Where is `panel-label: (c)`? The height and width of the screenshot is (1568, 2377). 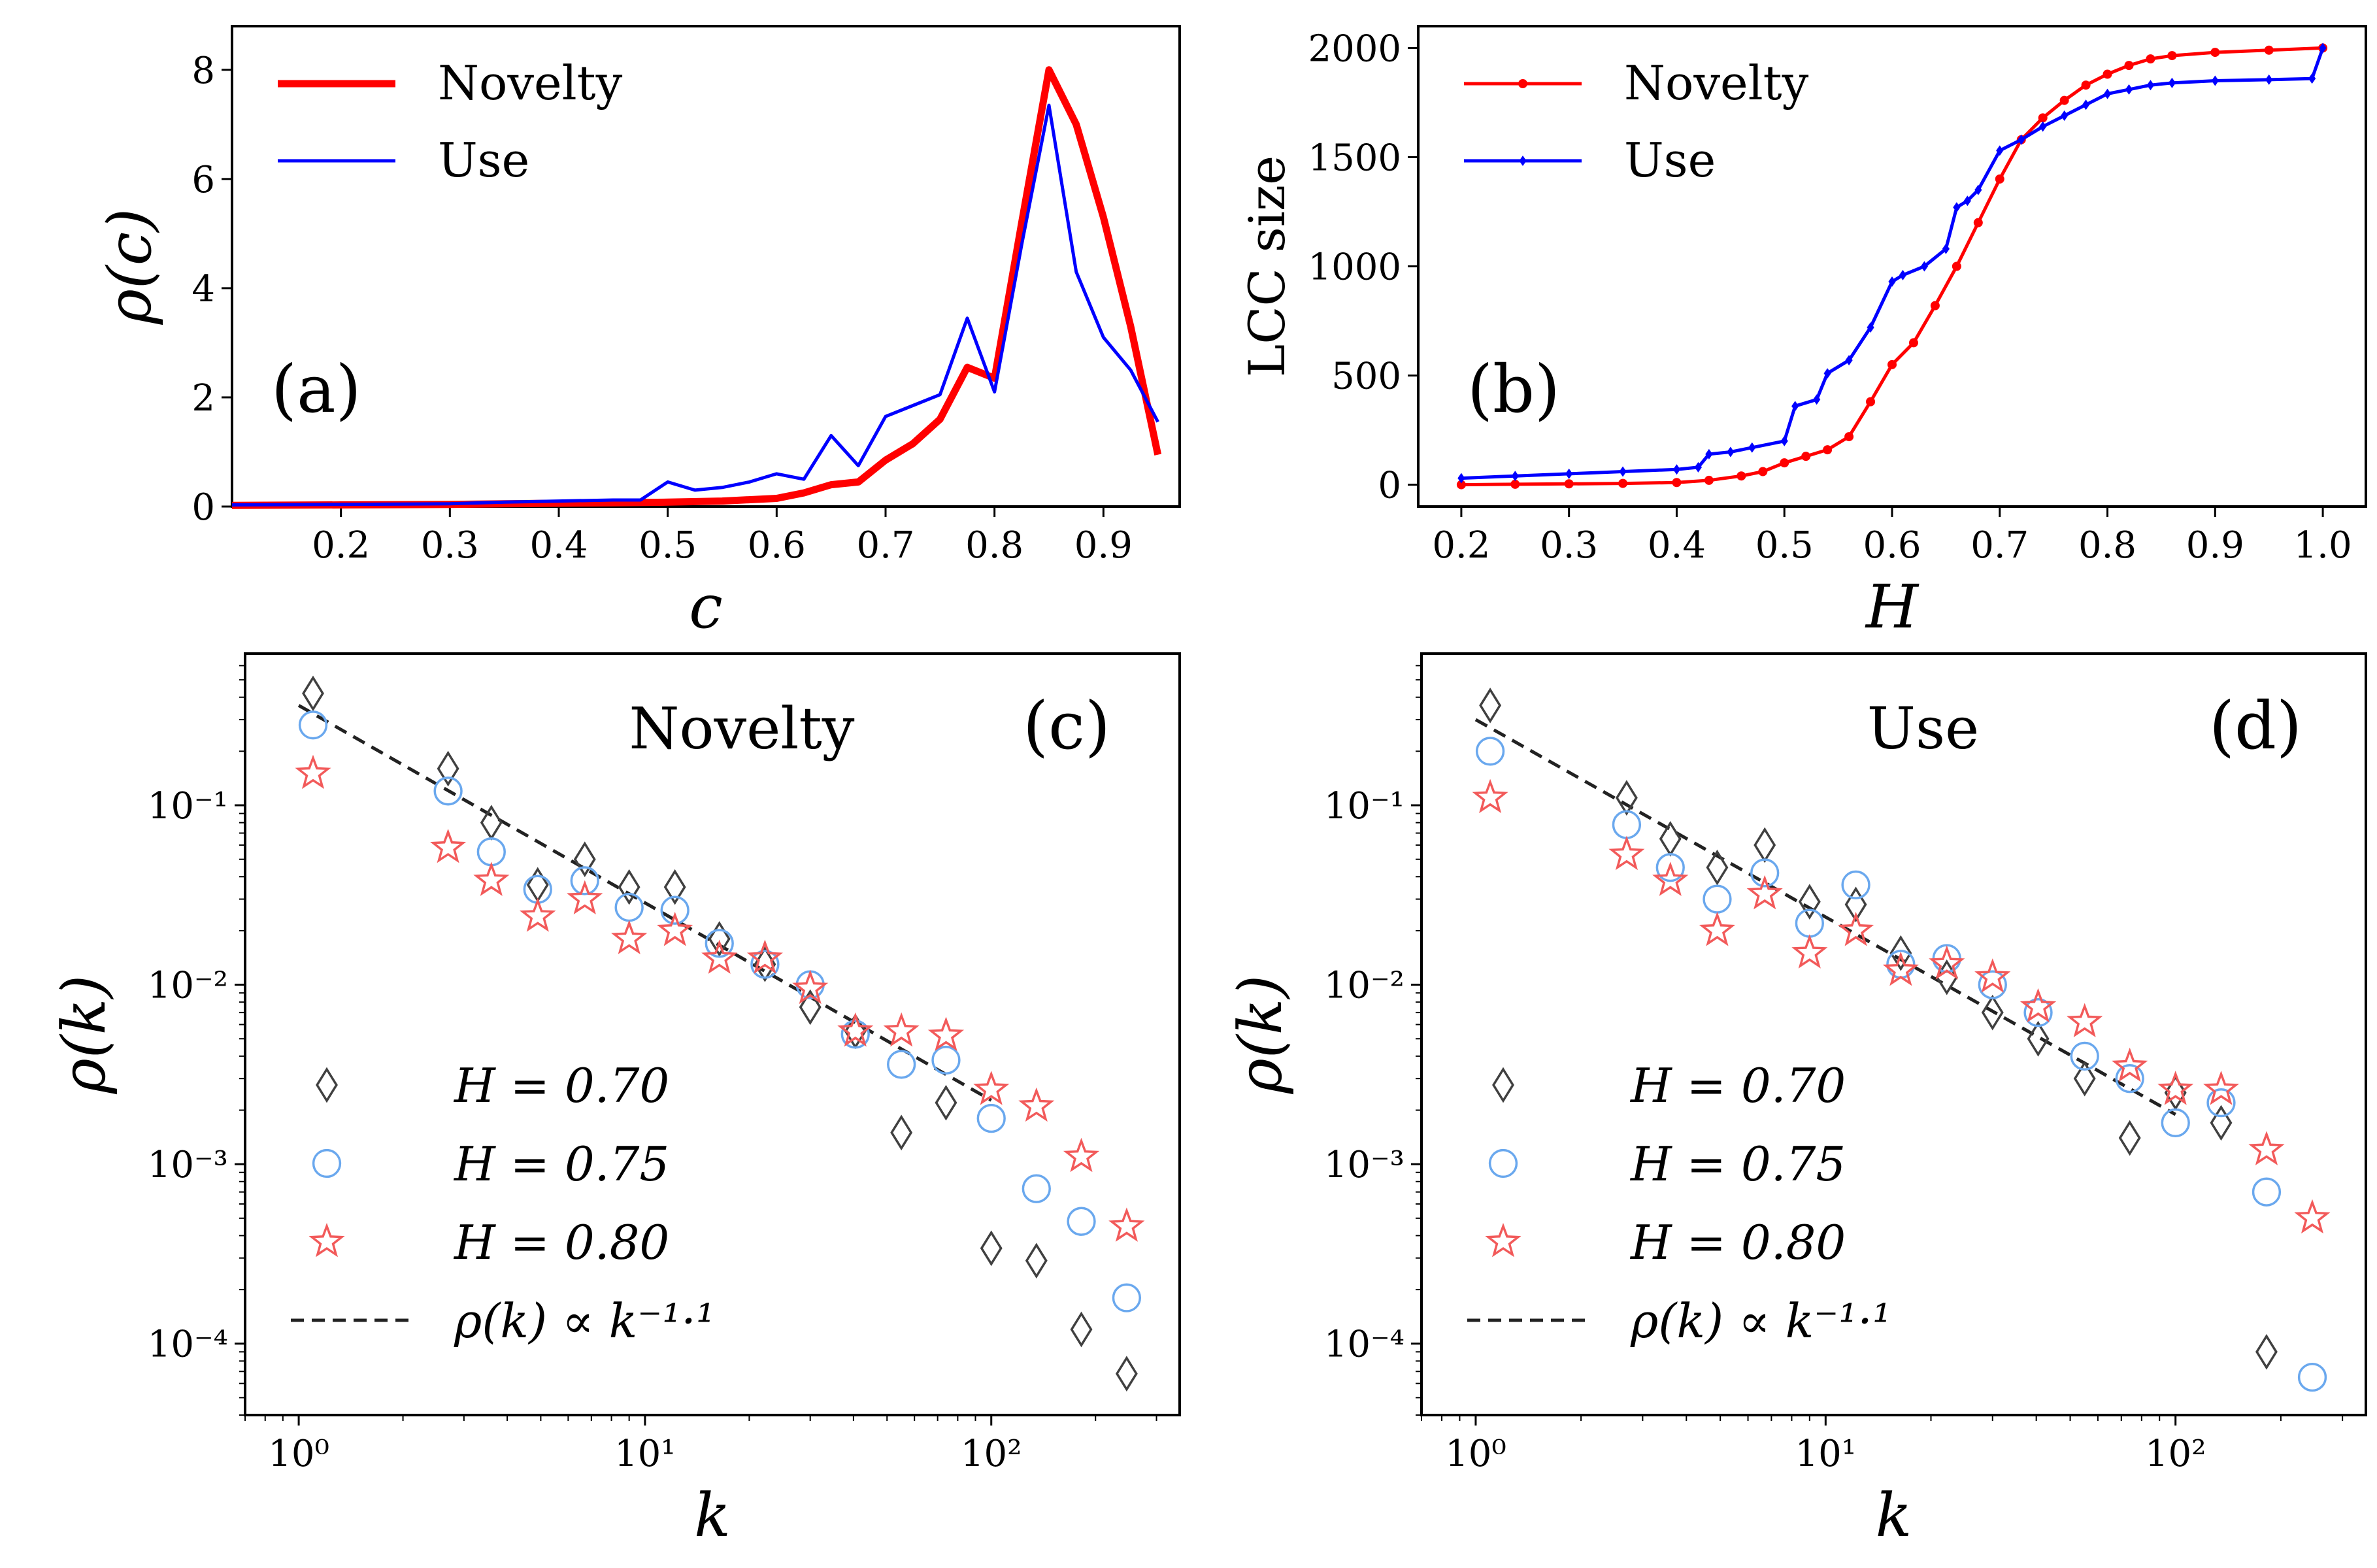 panel-label: (c) is located at coordinates (1066, 726).